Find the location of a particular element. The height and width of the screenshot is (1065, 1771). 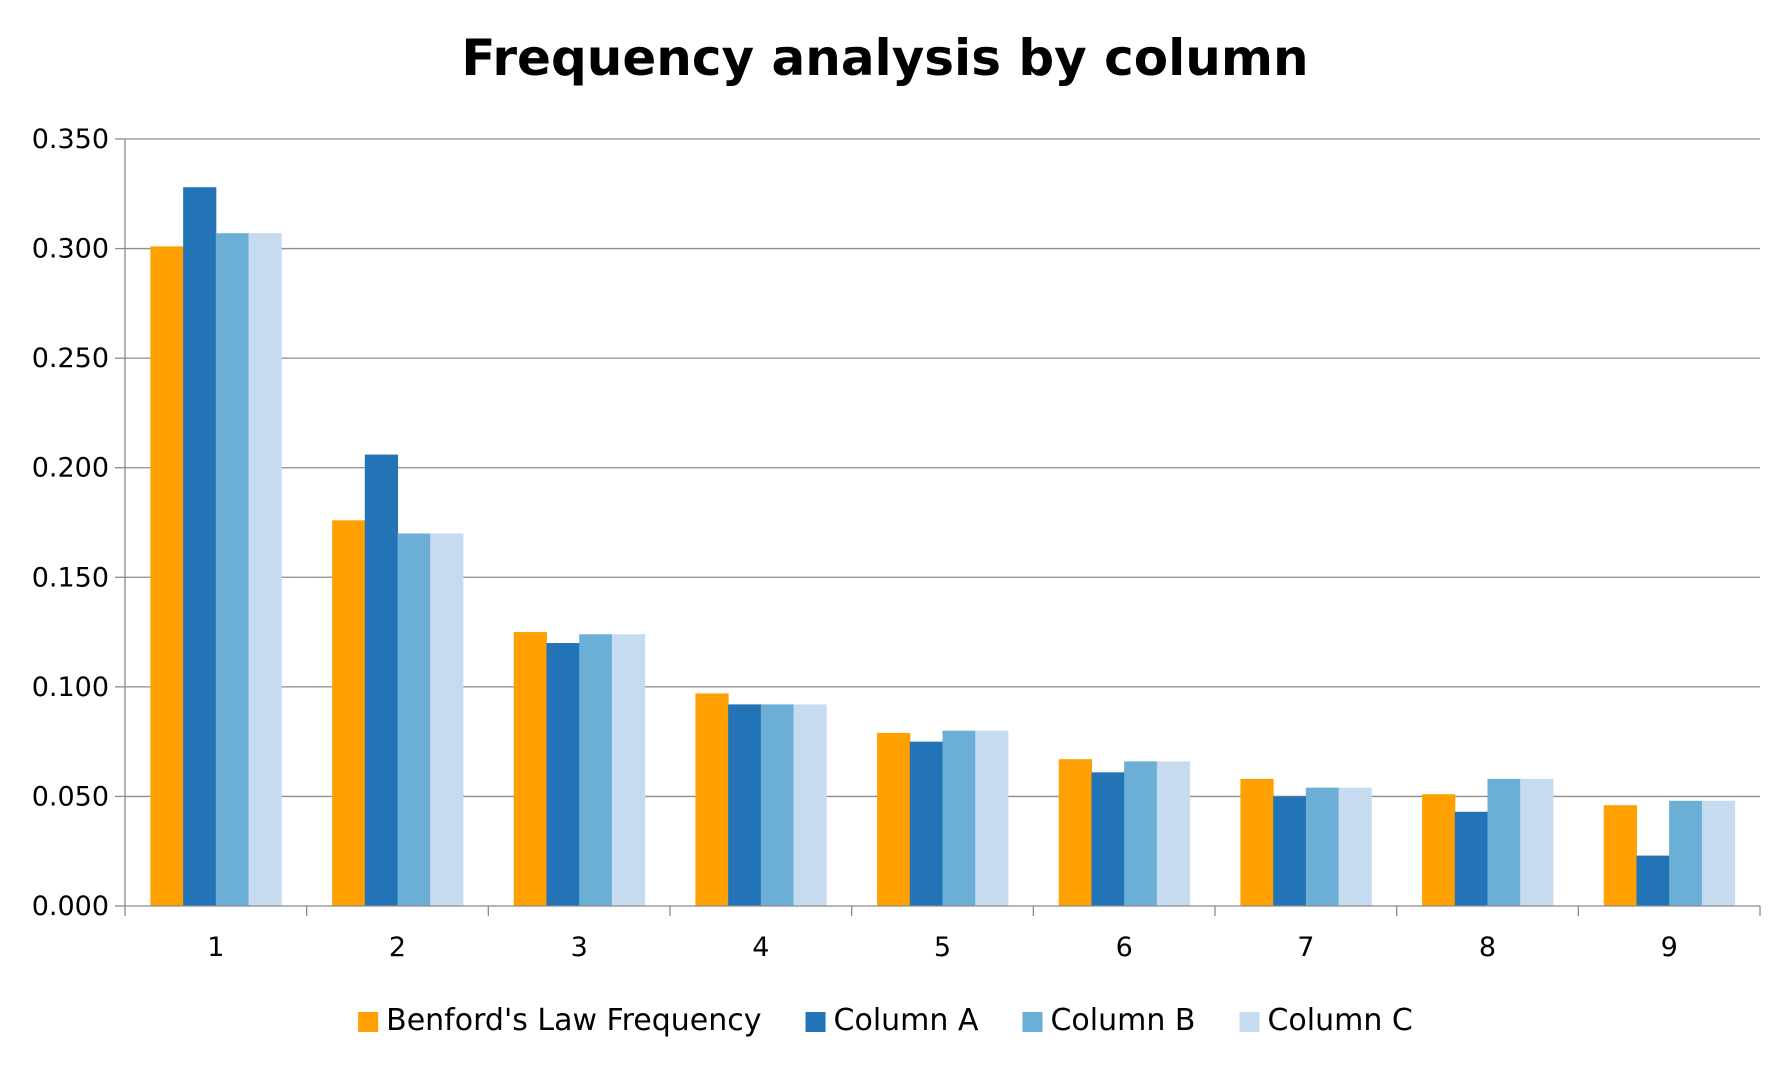

legend-item-column-c: Column C is located at coordinates (1326, 1020).